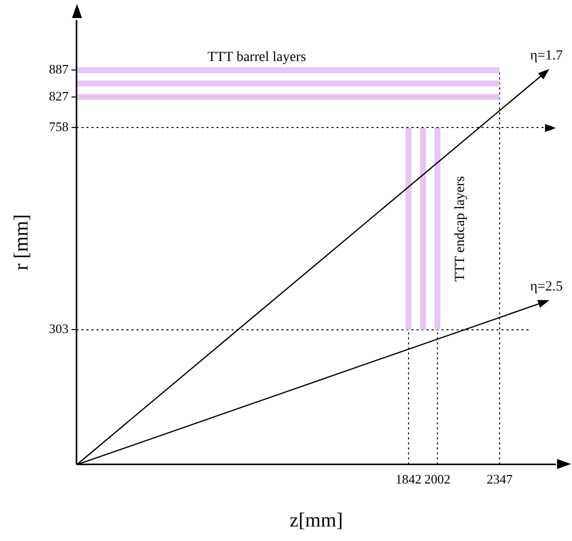 The image size is (572, 541). What do you see at coordinates (59, 69) in the screenshot?
I see `y-tick-label: 887` at bounding box center [59, 69].